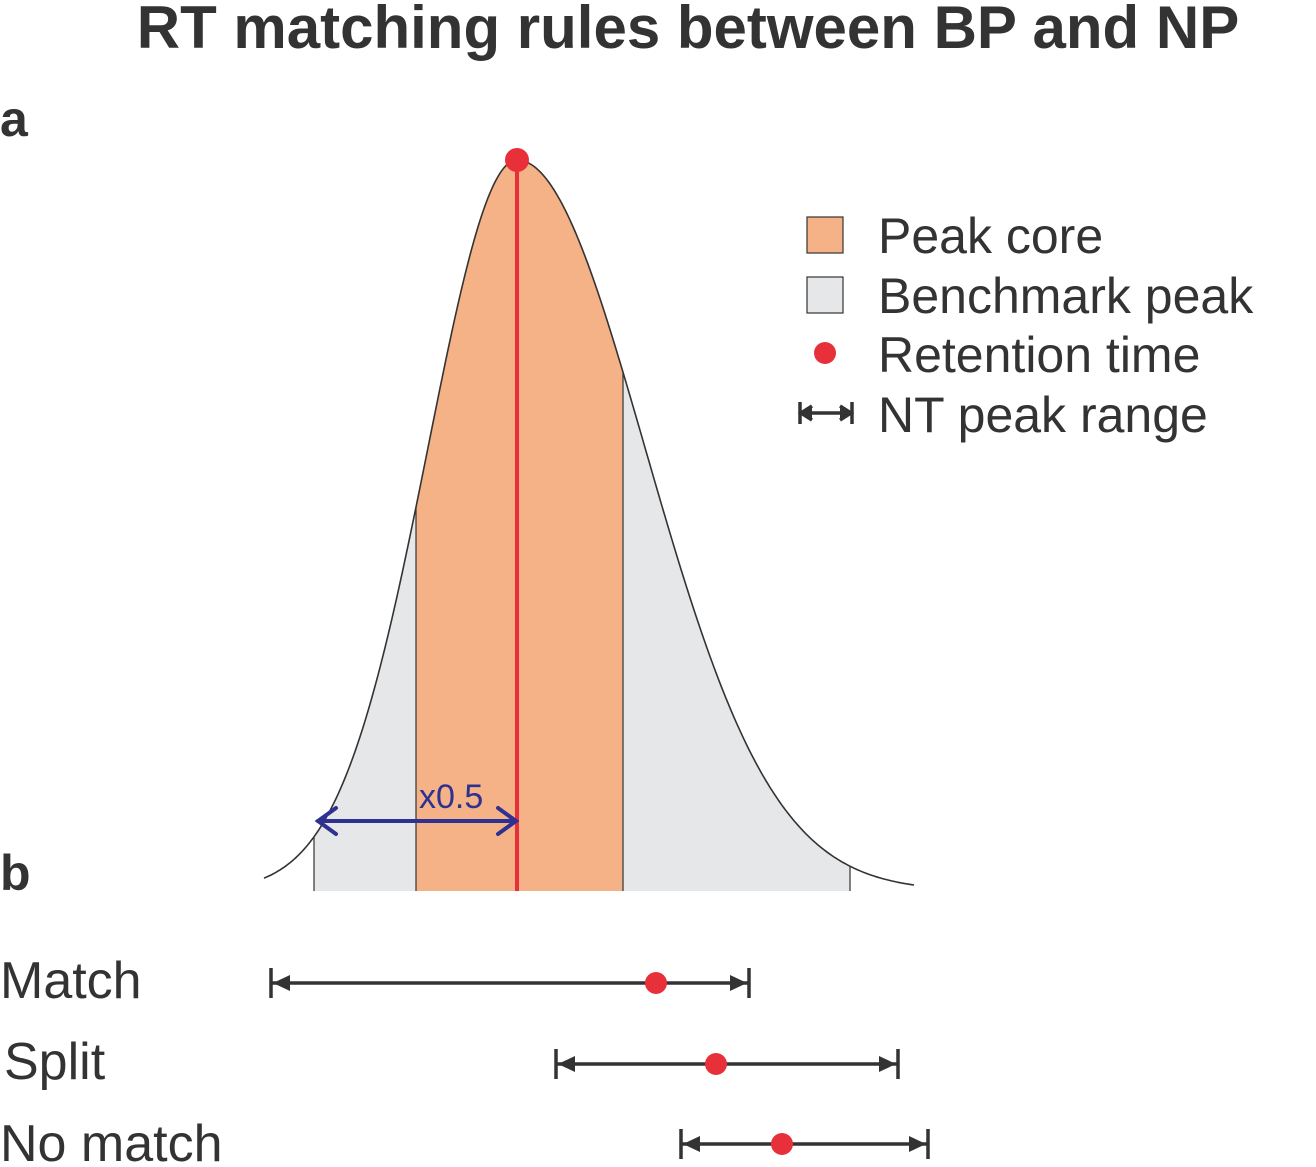 The height and width of the screenshot is (1167, 1316). I want to click on legend-swatch-benchmark-peak, so click(825, 295).